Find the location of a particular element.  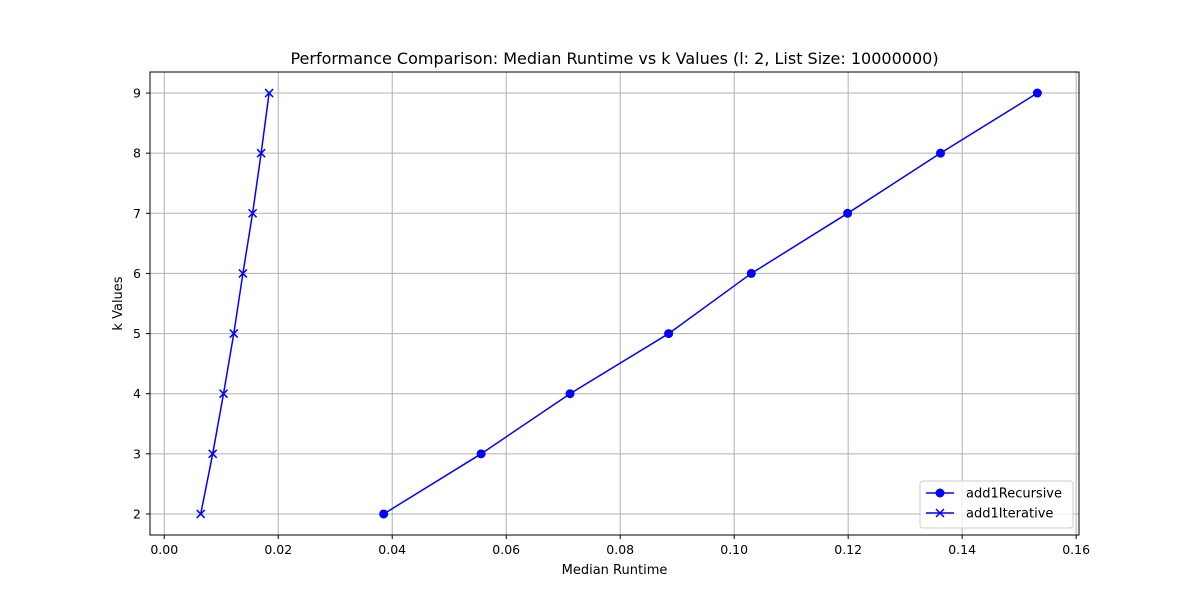

x-tick-label: 0.12 is located at coordinates (848, 549).